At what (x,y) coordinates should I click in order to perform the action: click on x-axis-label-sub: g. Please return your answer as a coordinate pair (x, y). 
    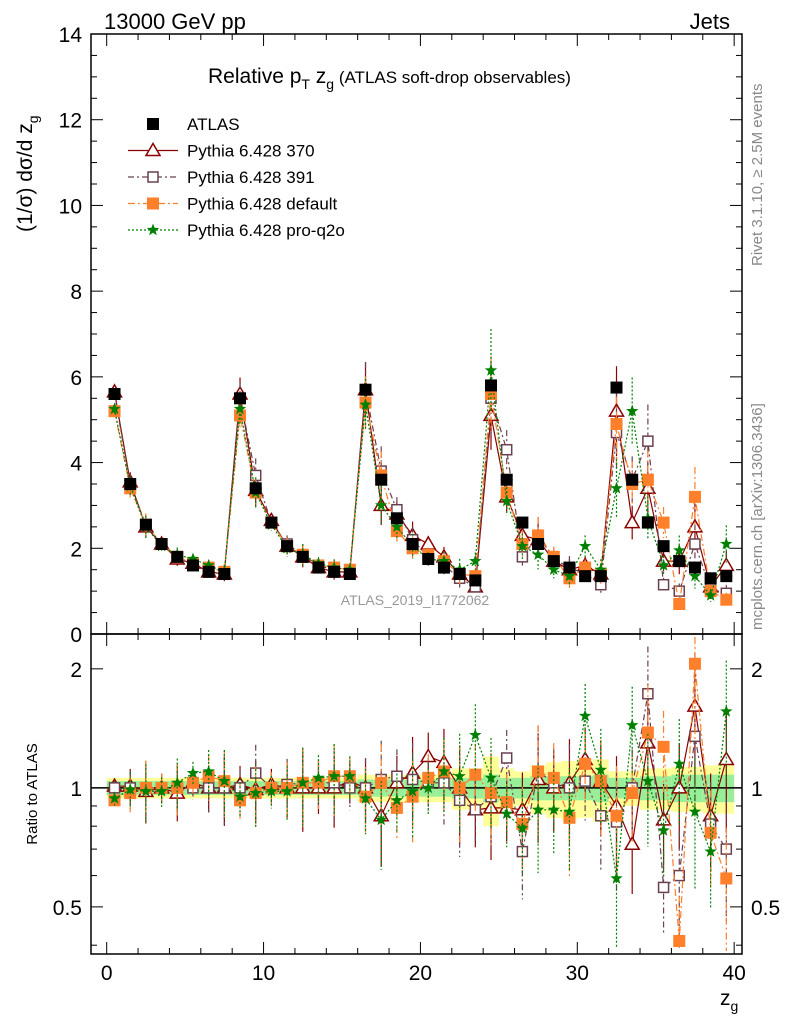
    Looking at the image, I should click on (735, 1006).